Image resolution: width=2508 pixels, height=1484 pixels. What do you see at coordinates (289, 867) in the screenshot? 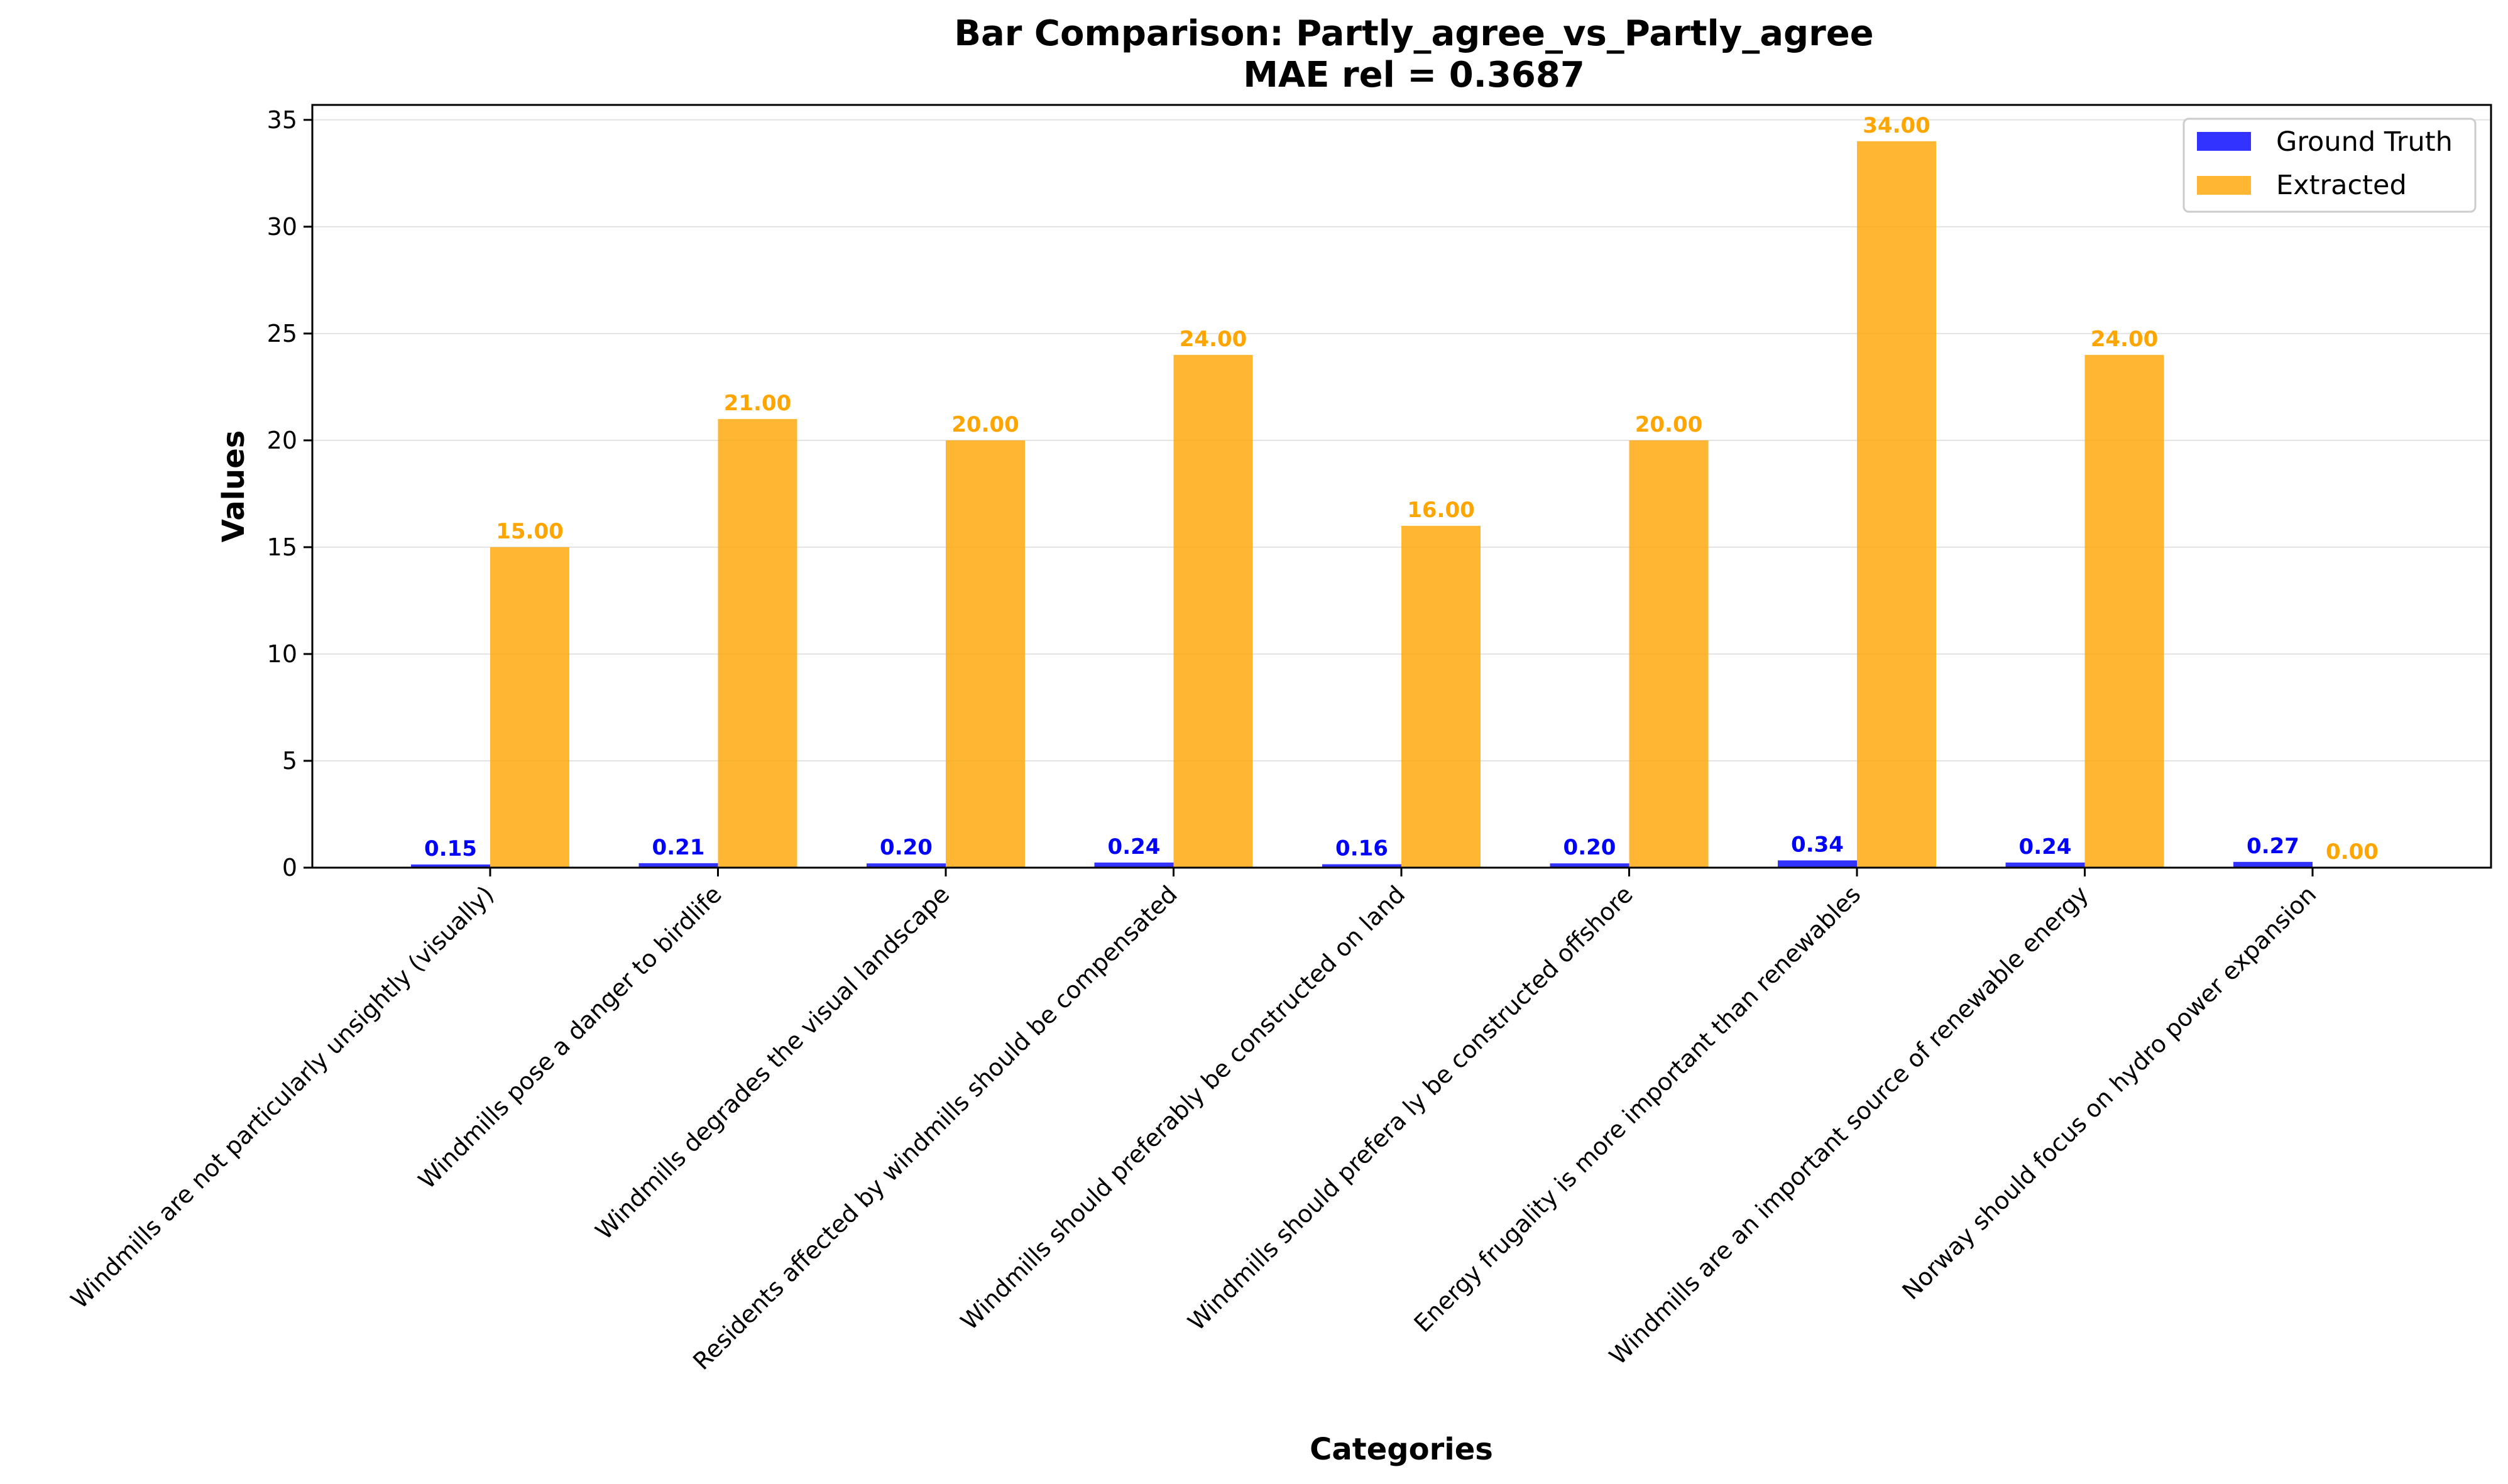
I see `y-tick-label: 0` at bounding box center [289, 867].